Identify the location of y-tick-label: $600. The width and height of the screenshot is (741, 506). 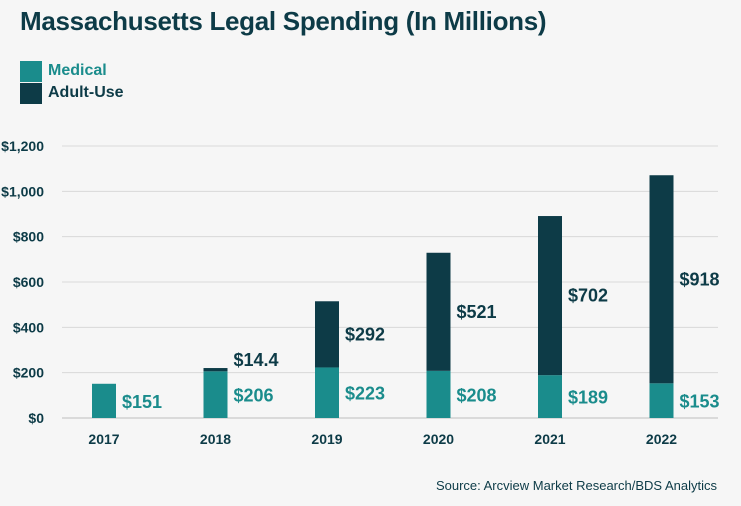
(28, 282).